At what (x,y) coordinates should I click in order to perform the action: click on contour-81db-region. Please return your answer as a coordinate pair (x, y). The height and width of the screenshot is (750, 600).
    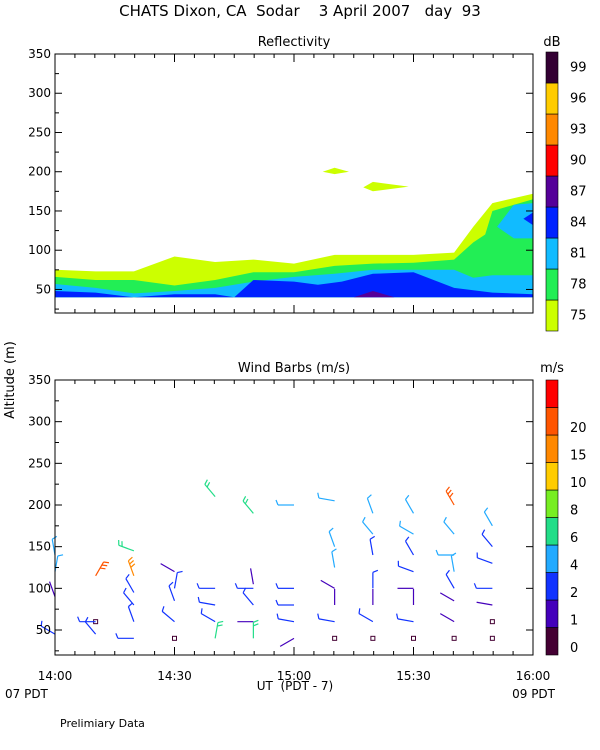
    Looking at the image, I should click on (515, 221).